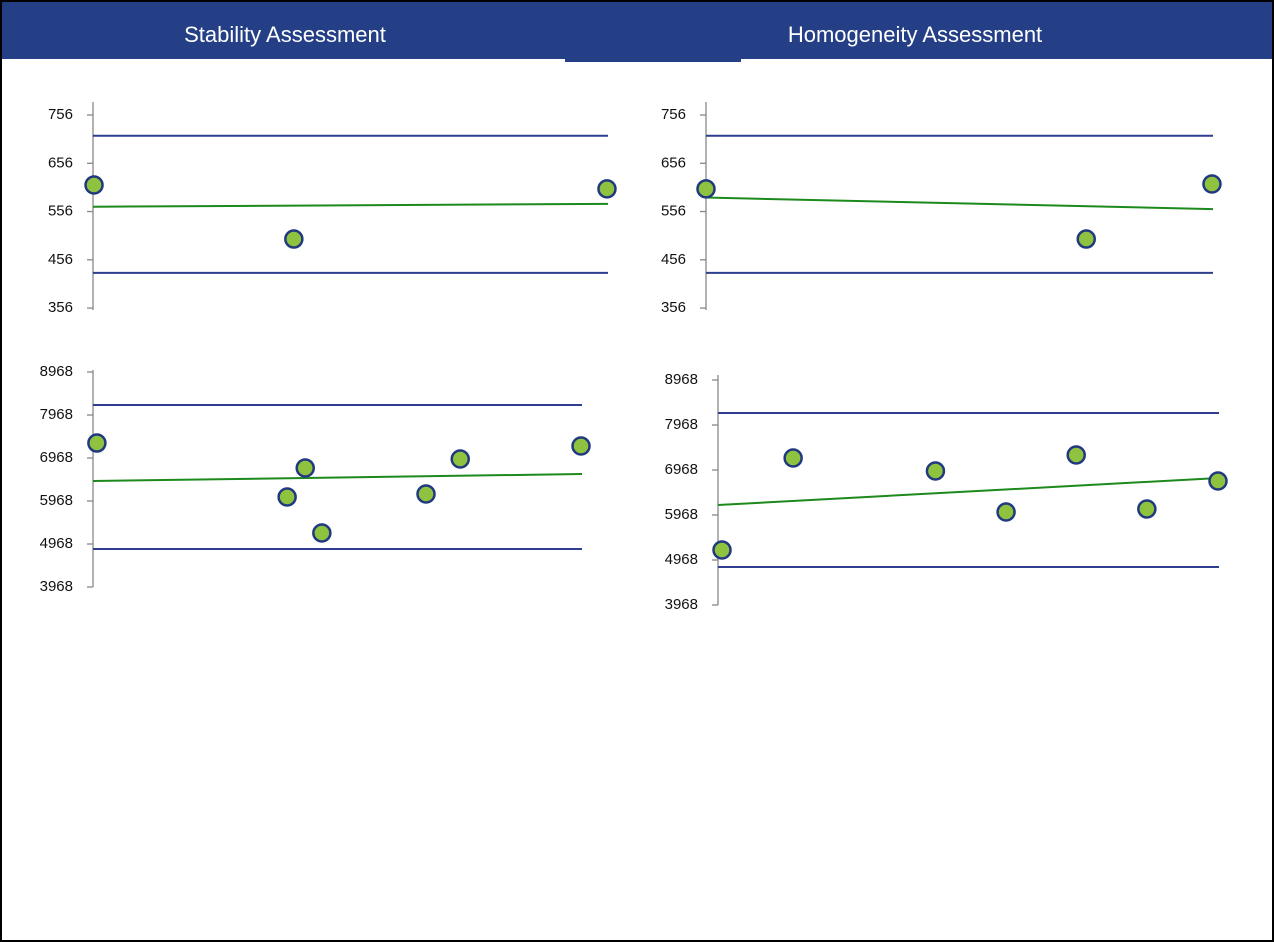 Image resolution: width=1274 pixels, height=942 pixels. Describe the element at coordinates (915, 34) in the screenshot. I see `right-title: Homogeneity Assessment` at that location.